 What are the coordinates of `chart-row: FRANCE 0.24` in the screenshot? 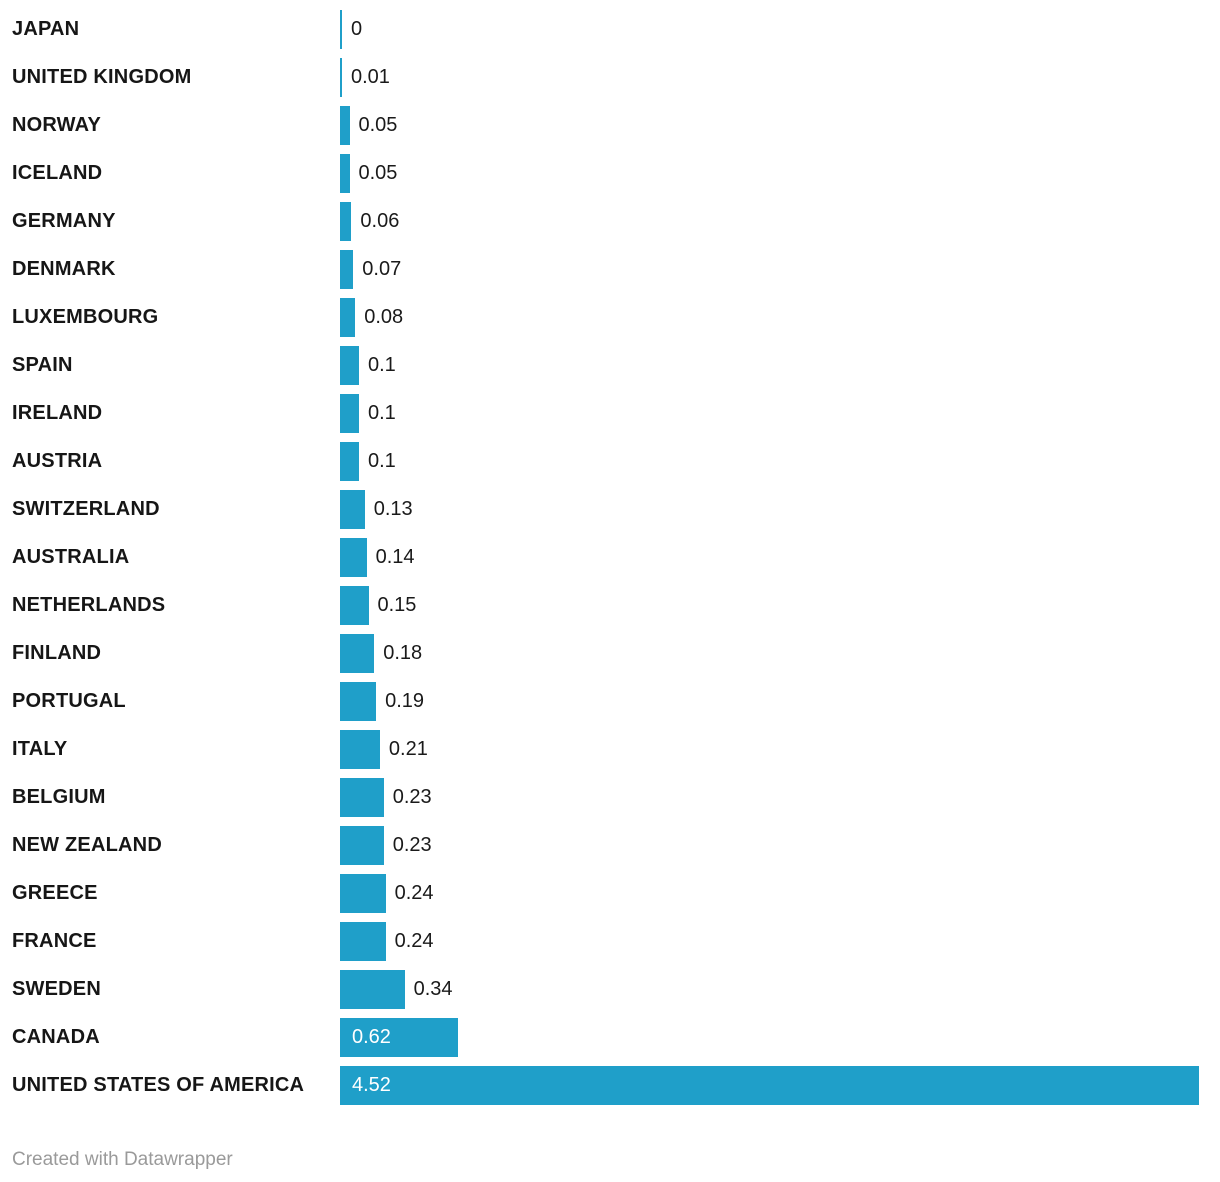 It's located at (610, 941).